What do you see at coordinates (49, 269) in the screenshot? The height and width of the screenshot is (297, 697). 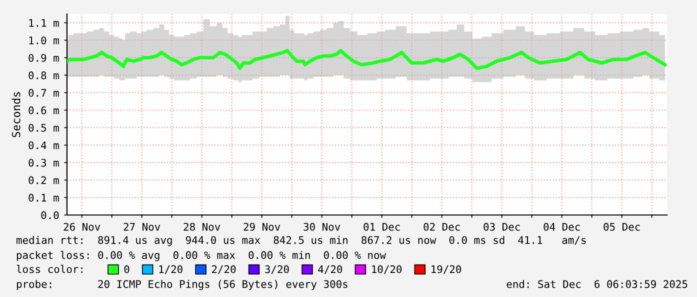 I see `legend-title: loss color:` at bounding box center [49, 269].